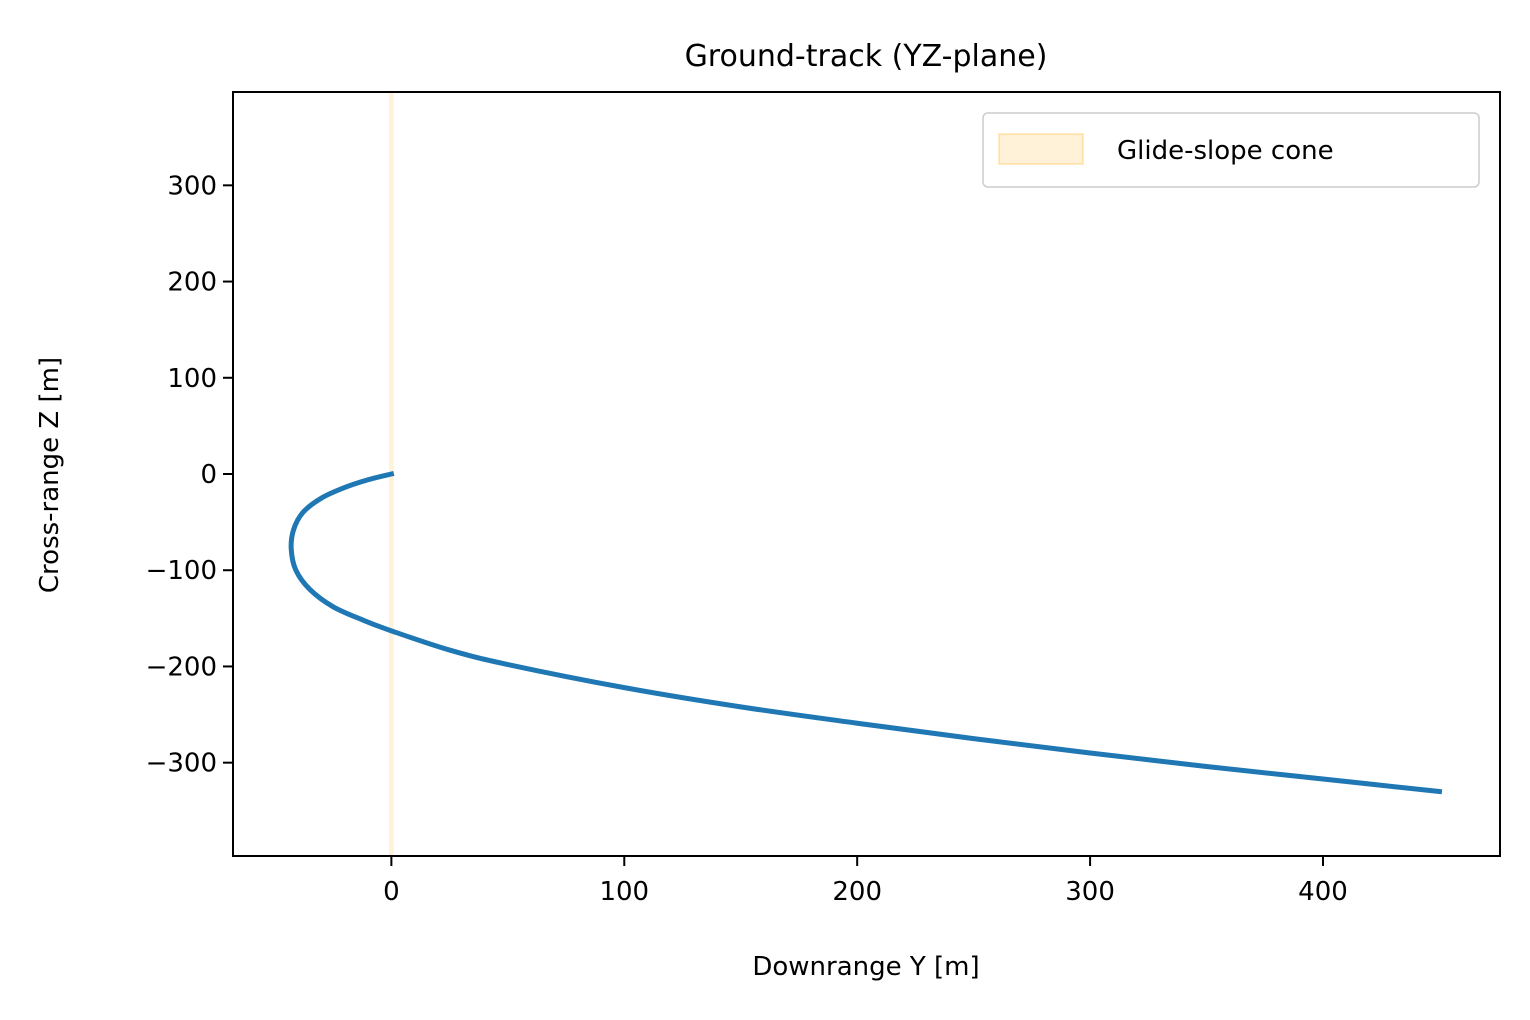 The height and width of the screenshot is (1020, 1530). What do you see at coordinates (208, 475) in the screenshot?
I see `y-tick-label-0: 0` at bounding box center [208, 475].